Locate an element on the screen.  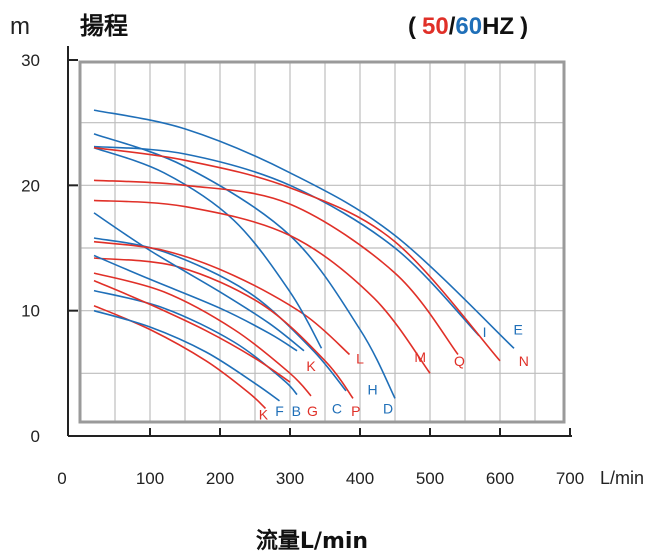
y-tick-label: 10 is located at coordinates (30, 311).